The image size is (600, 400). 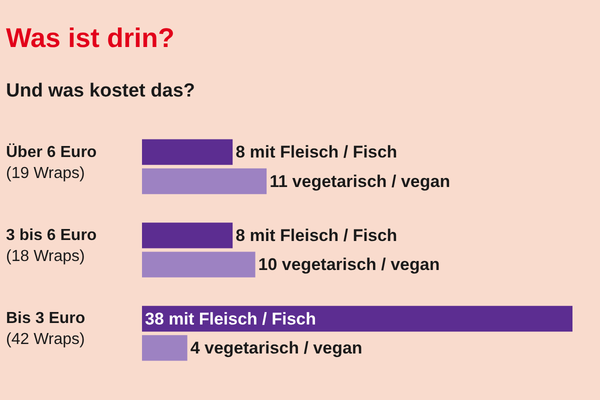 What do you see at coordinates (46, 329) in the screenshot?
I see `y-tick-label: Bis 3 Euro (42 Wraps)` at bounding box center [46, 329].